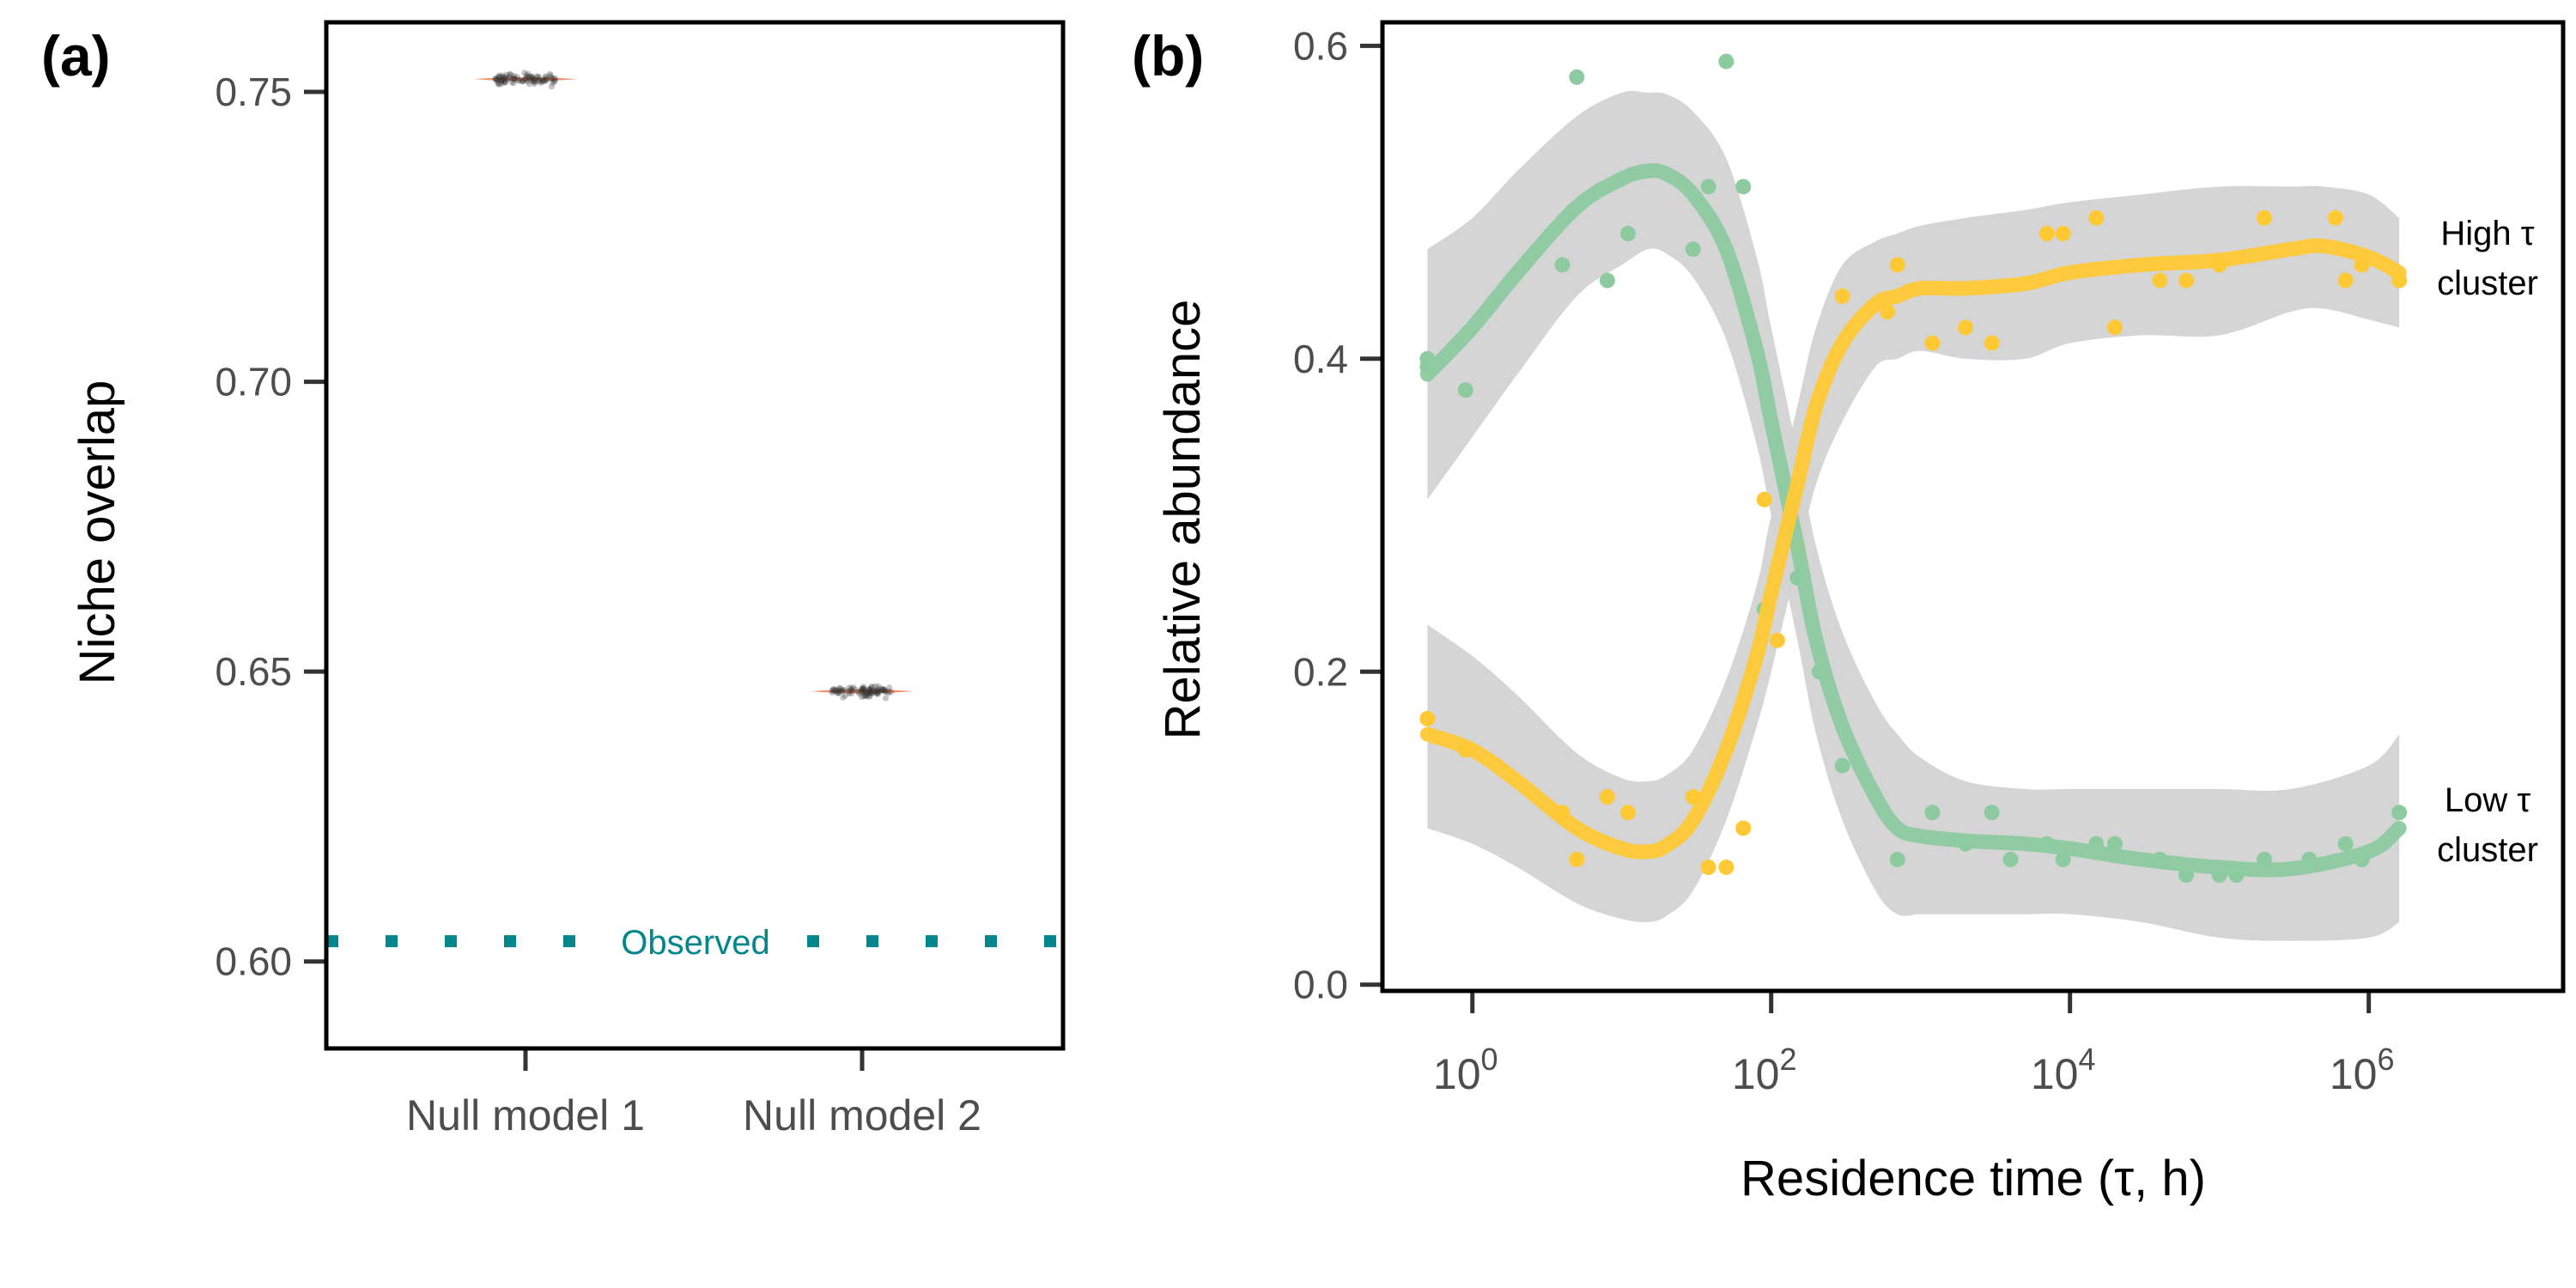 Image resolution: width=2576 pixels, height=1288 pixels. Describe the element at coordinates (253, 962) in the screenshot. I see `panel-a-y-tick-label: 0.60` at that location.